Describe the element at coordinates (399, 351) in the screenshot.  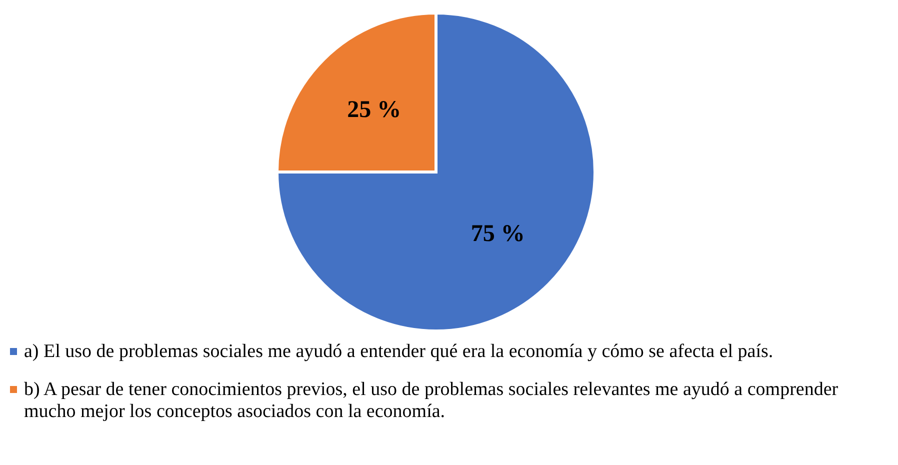
I see `legend-label: a) El uso de problemas sociales me ayudó a entender qué era la economía y cómo se afecta el país.` at that location.